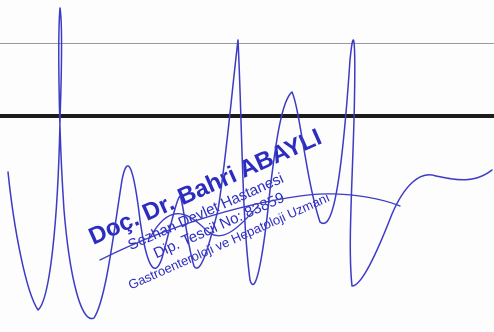 Image resolution: width=494 pixels, height=332 pixels. Describe the element at coordinates (247, 116) in the screenshot. I see `thick-rule-line` at that location.